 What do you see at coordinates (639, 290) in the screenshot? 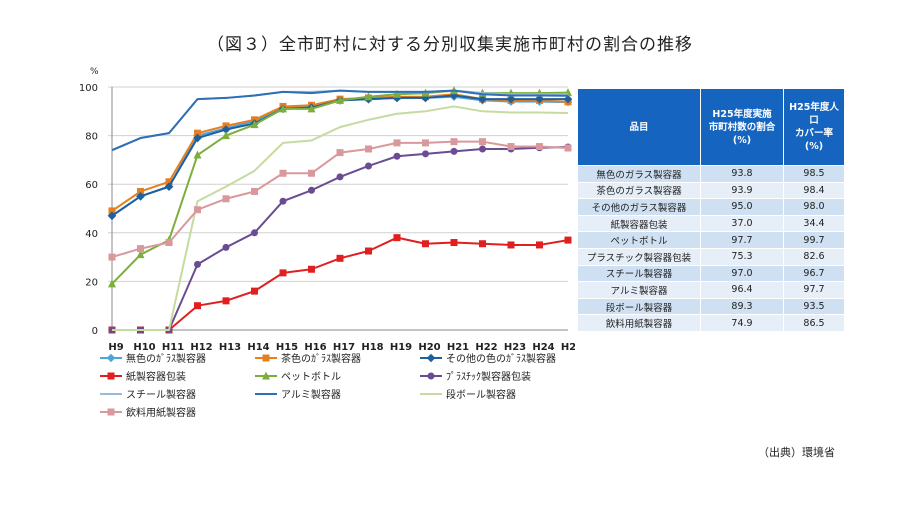
I see `table-cell-item: アルミ製容器` at bounding box center [639, 290].